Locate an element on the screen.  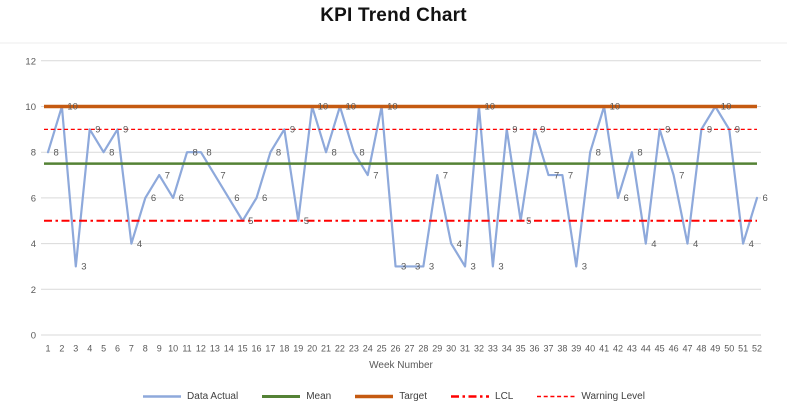
chart-title: KPI Trend Chart is located at coordinates (393, 15).